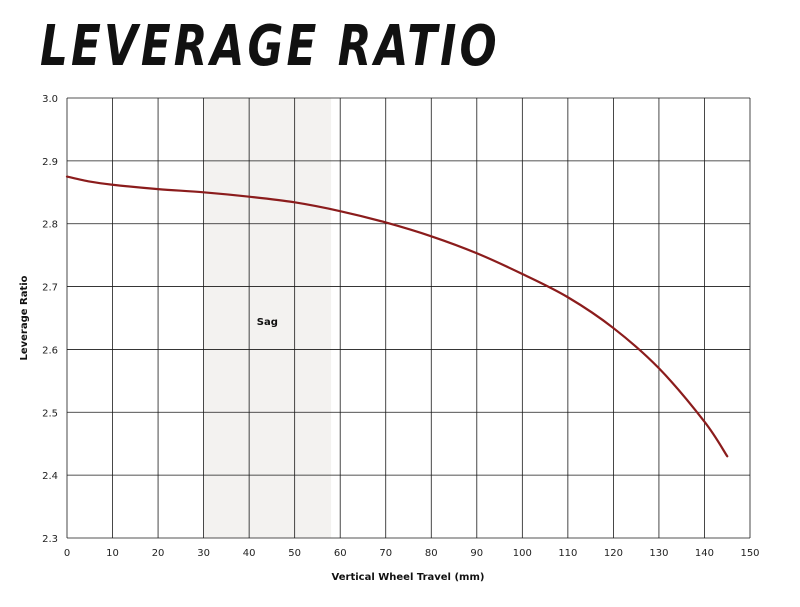 The width and height of the screenshot is (800, 607). Describe the element at coordinates (50, 539) in the screenshot. I see `y-tick-label: 2.3` at that location.